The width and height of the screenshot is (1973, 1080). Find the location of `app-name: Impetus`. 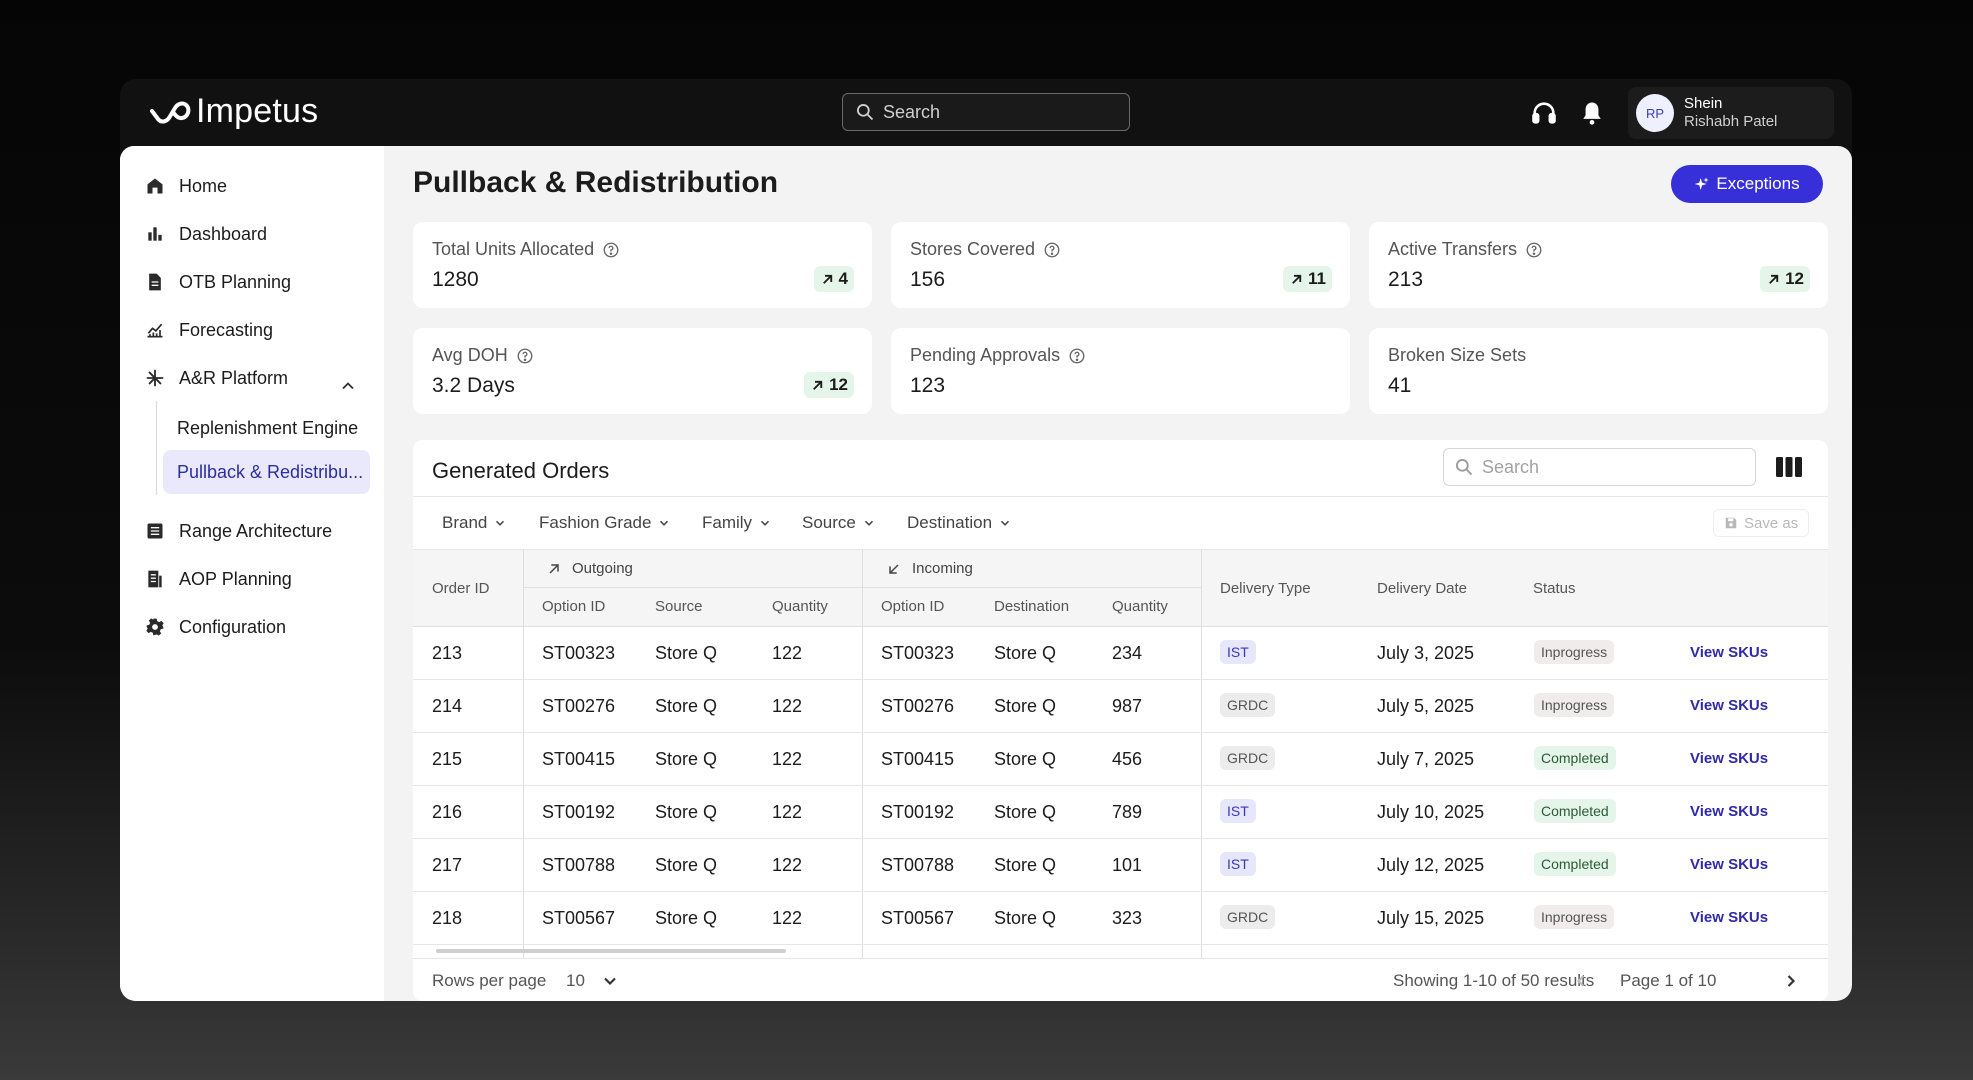

app-name: Impetus is located at coordinates (257, 110).